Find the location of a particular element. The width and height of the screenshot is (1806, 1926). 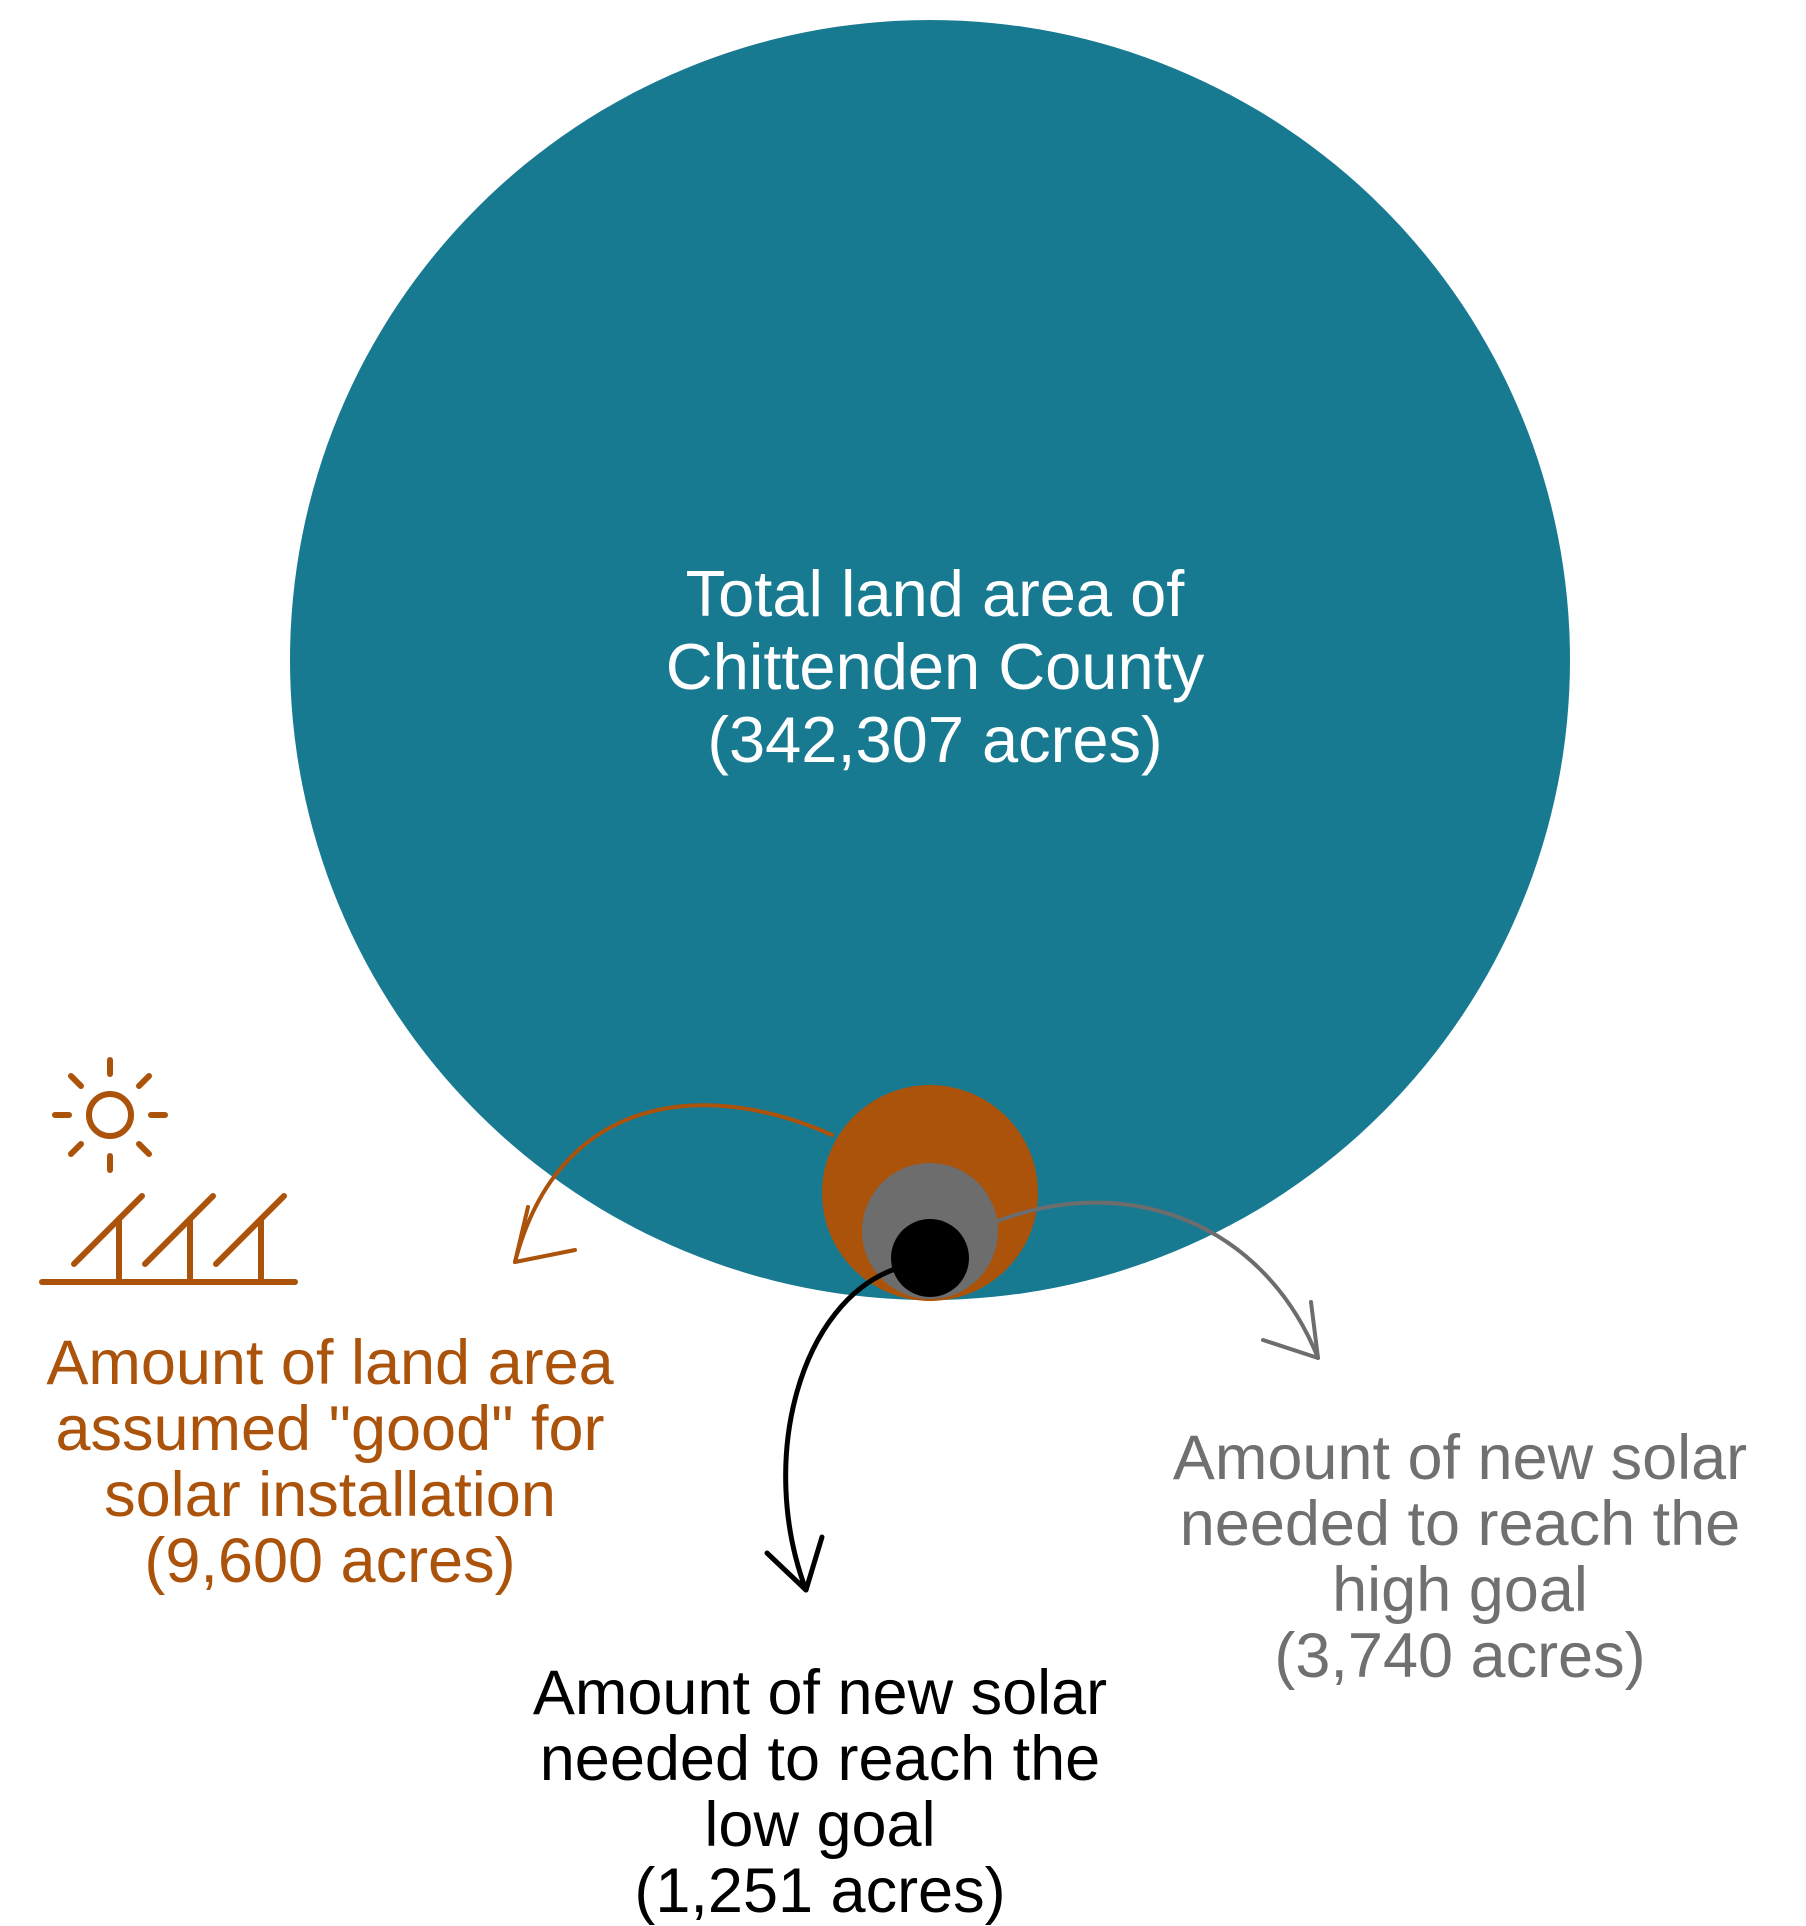

good-area-label-line: solar installation is located at coordinates (330, 1495).